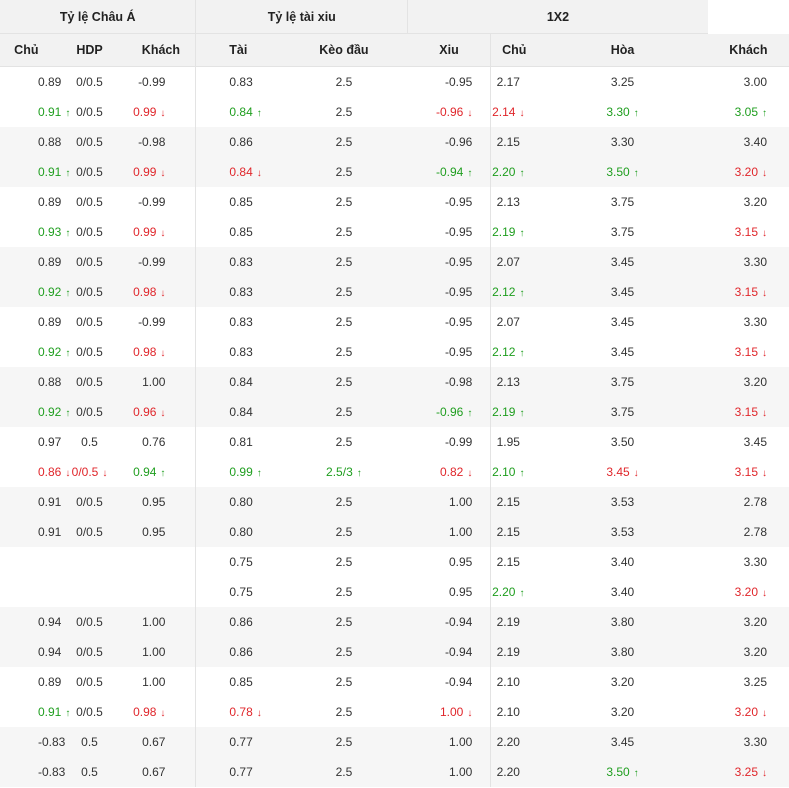  I want to click on odds-value: -0.94, so click(458, 622).